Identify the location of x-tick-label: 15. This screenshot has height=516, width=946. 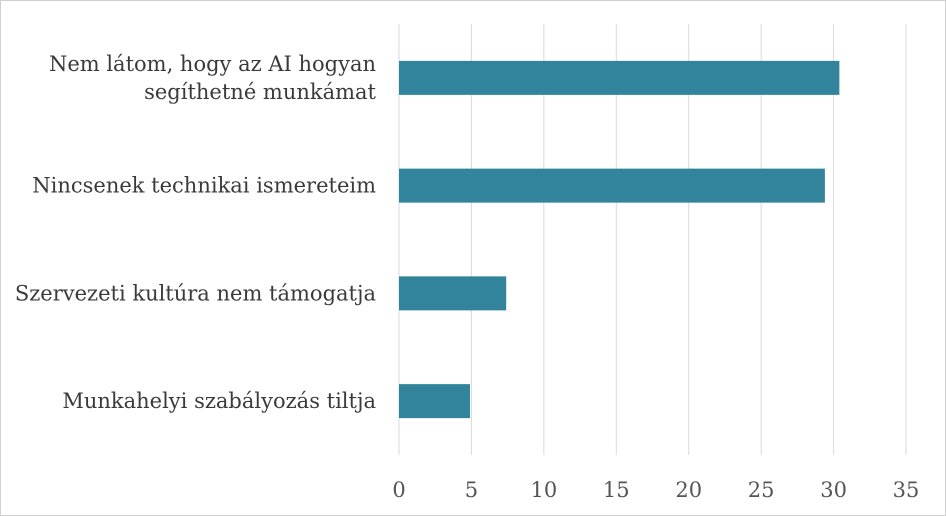
(616, 490).